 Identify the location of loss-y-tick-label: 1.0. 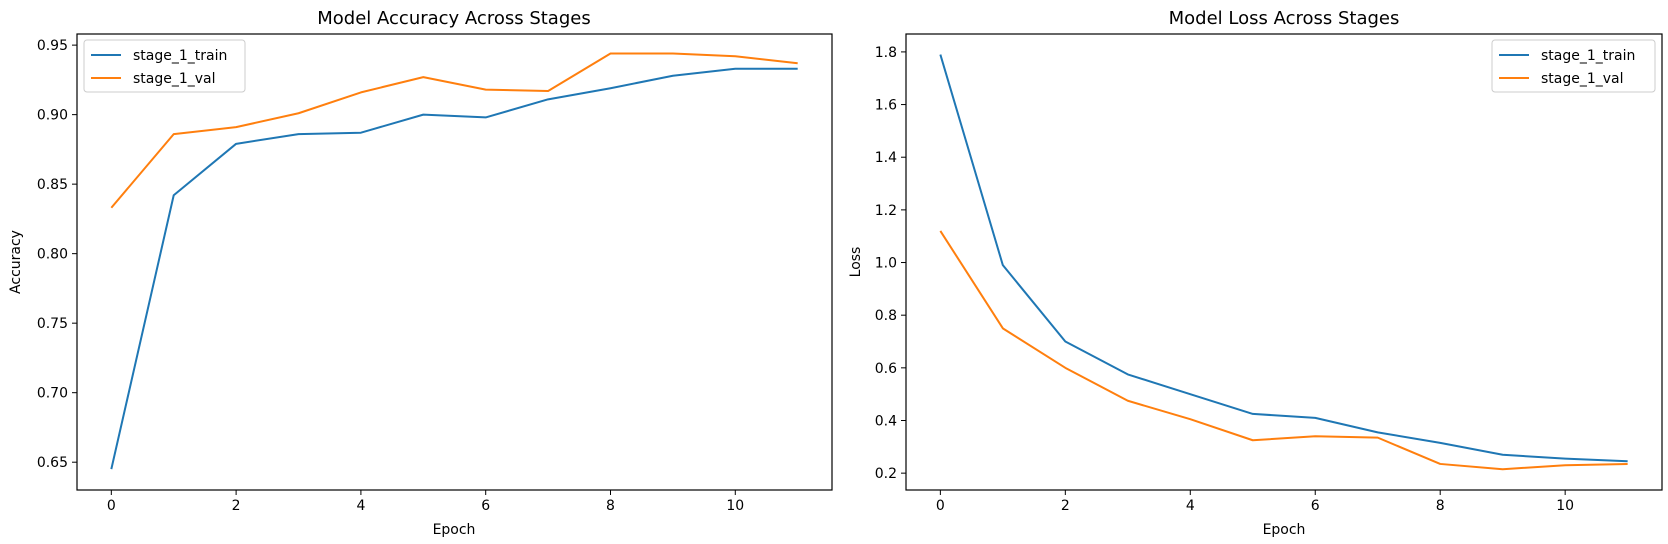
(886, 264).